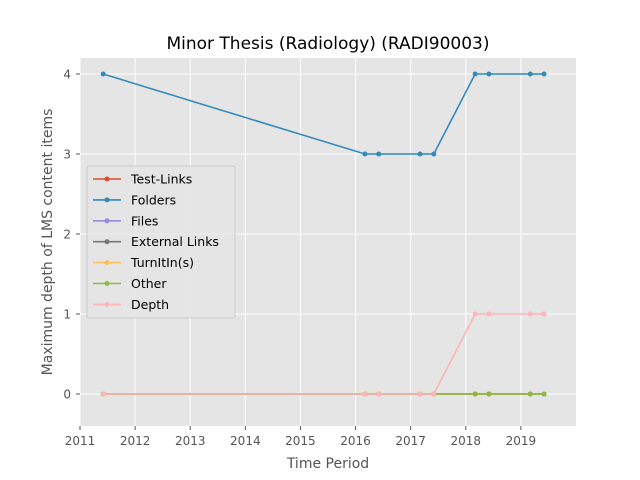 This screenshot has height=480, width=640. I want to click on y-tick-label: 0, so click(67, 395).